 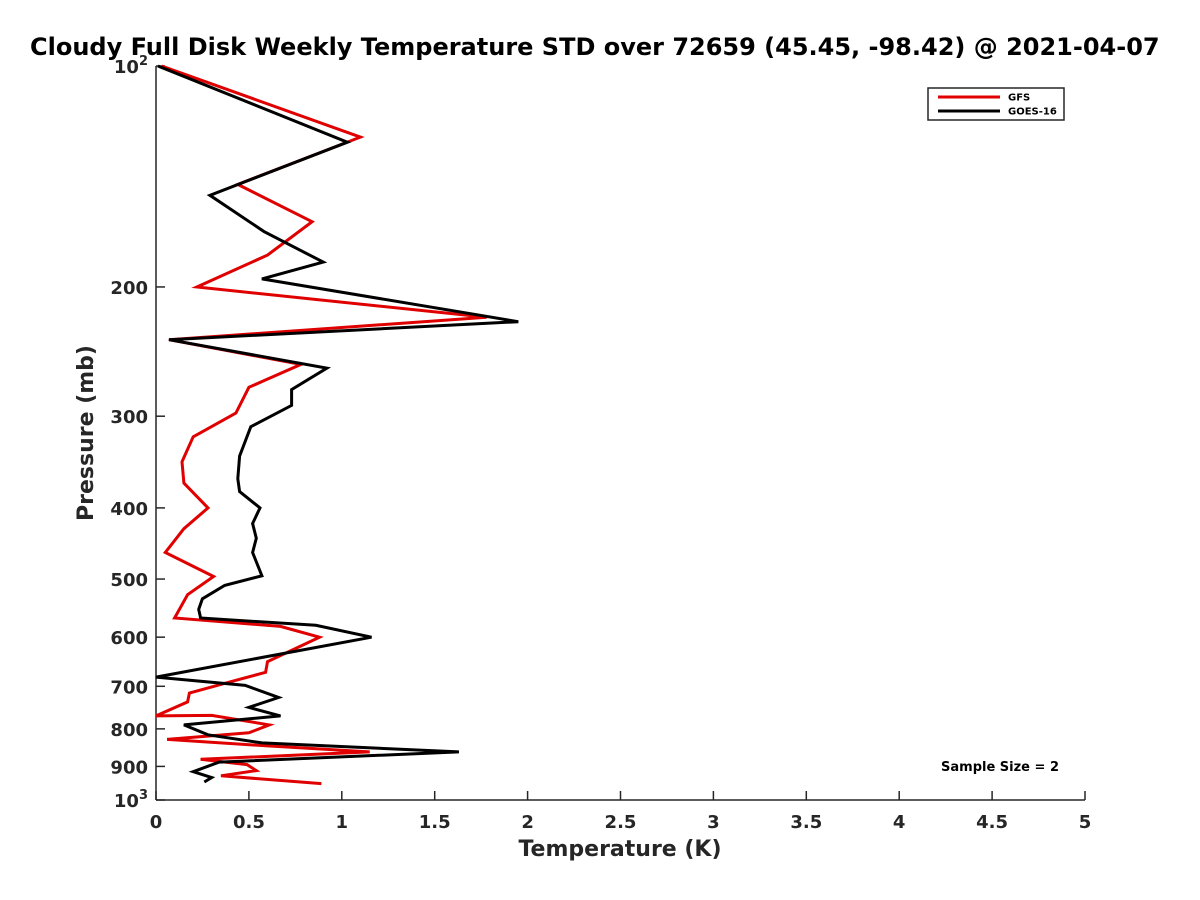 I want to click on y-tick-label: 800, so click(x=129, y=730).